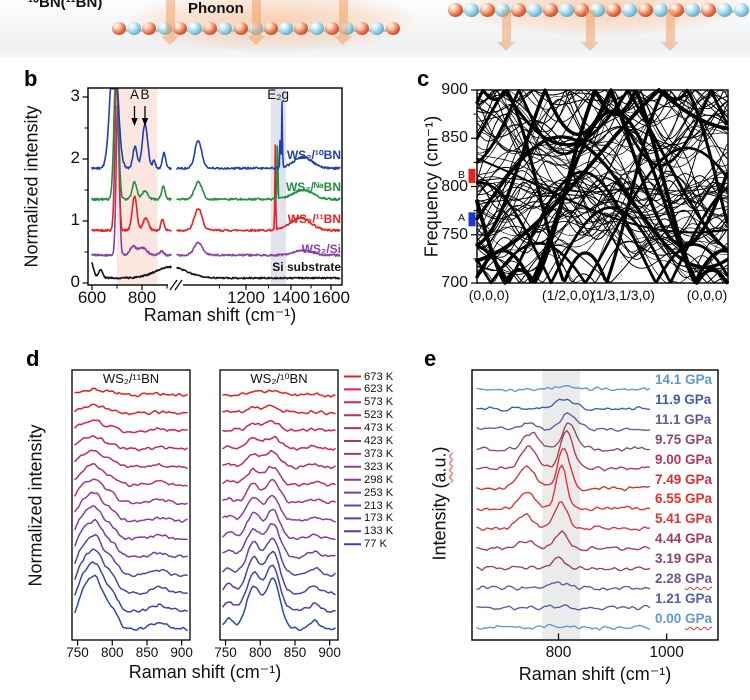 The image size is (750, 700). I want to click on e-pressure-label: 3.19 GPa, so click(683, 559).